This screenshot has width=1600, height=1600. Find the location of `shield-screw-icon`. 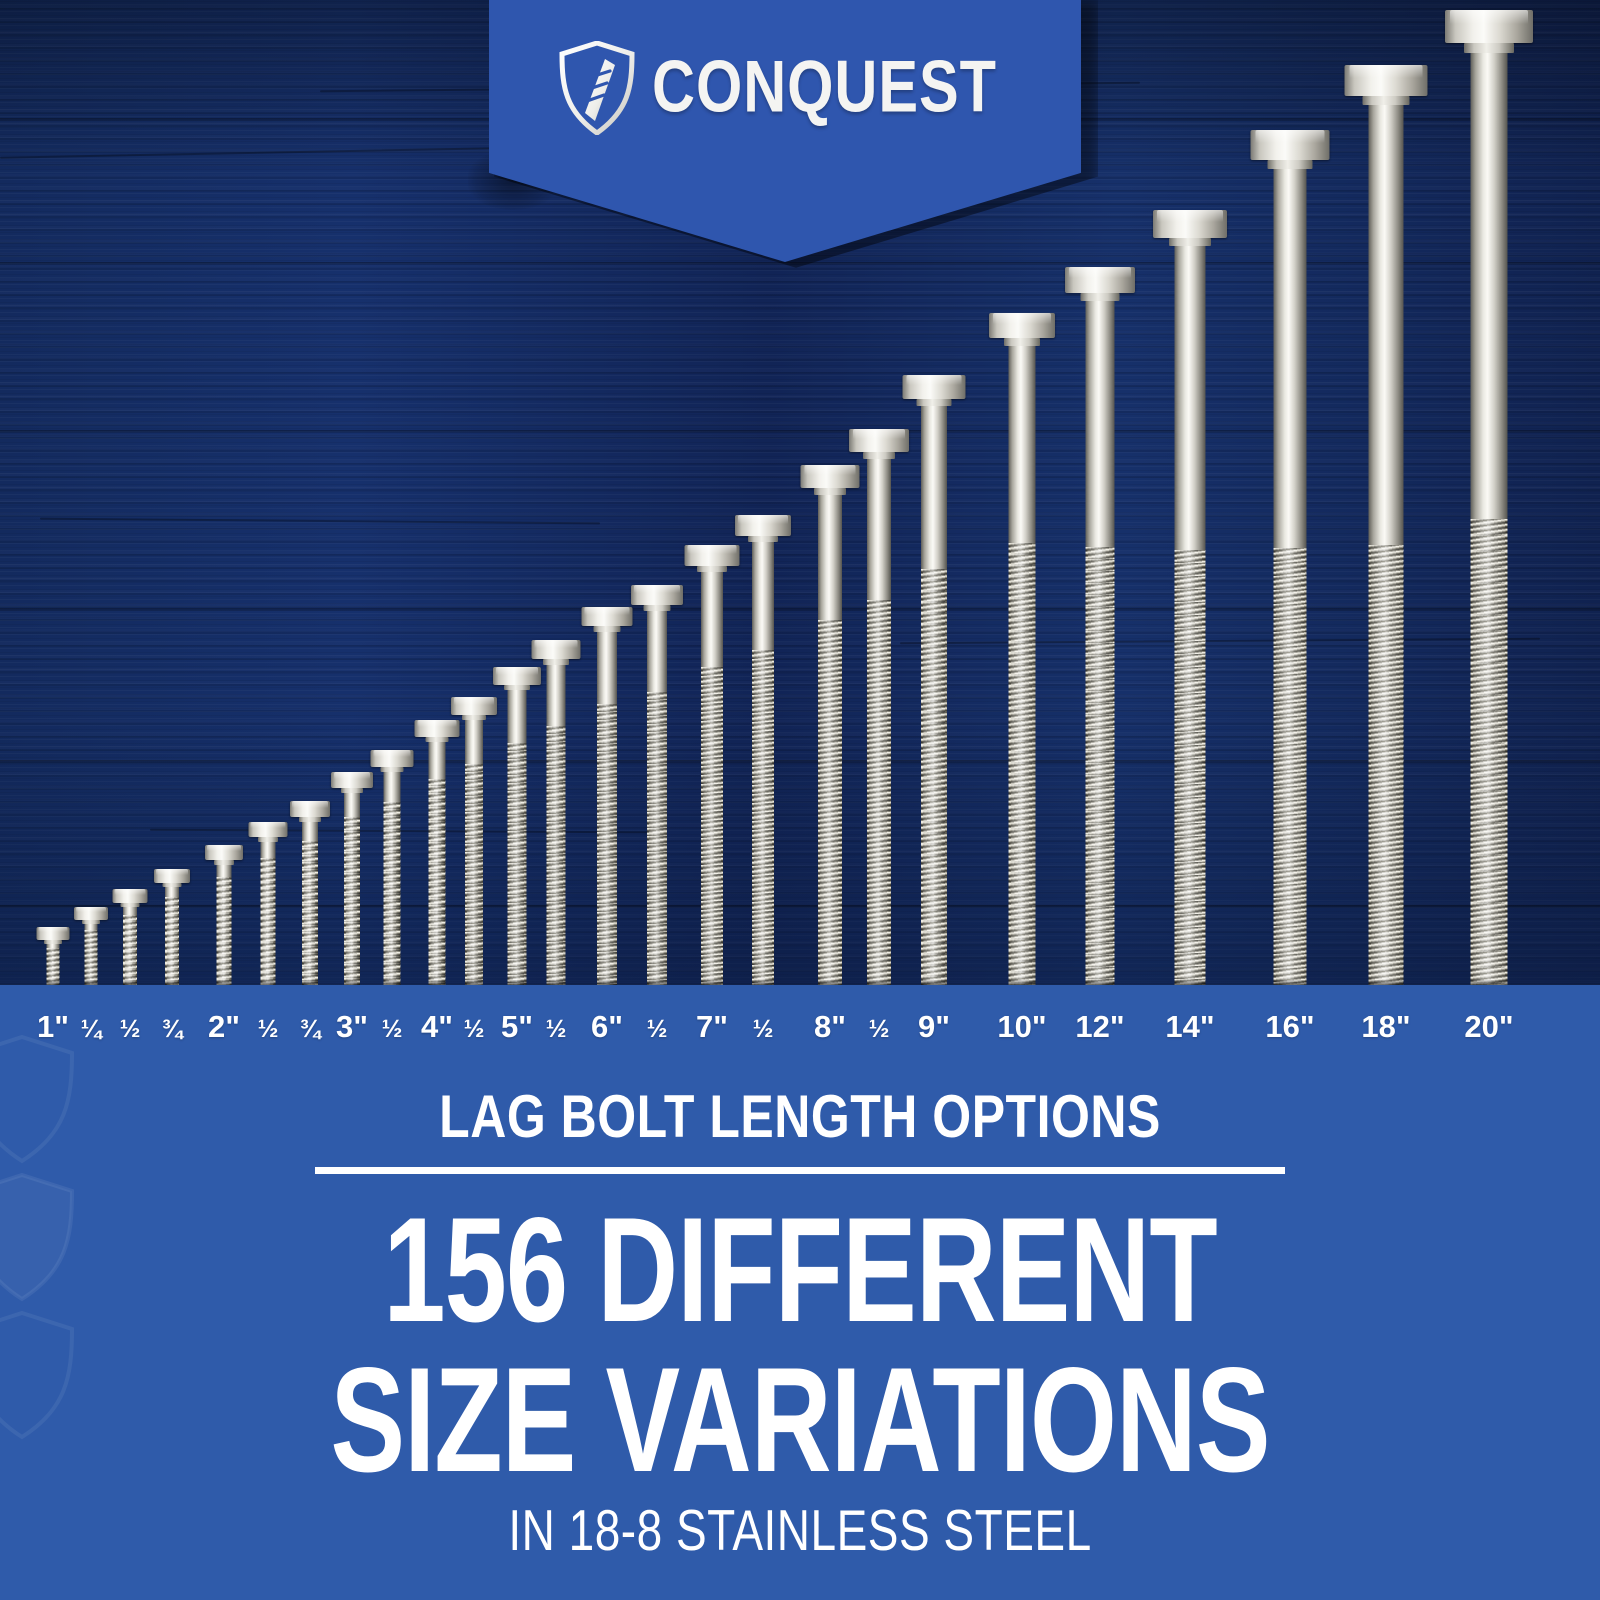

shield-screw-icon is located at coordinates (597, 87).